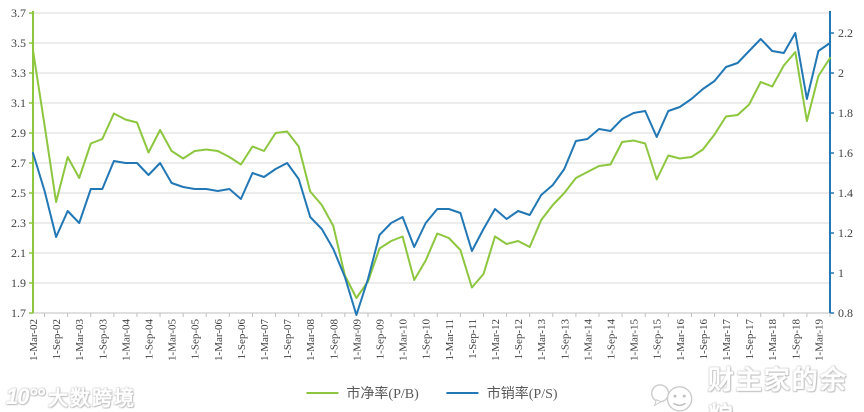  I want to click on x-axis-tick-label: 1-Mar-17, so click(727, 340).